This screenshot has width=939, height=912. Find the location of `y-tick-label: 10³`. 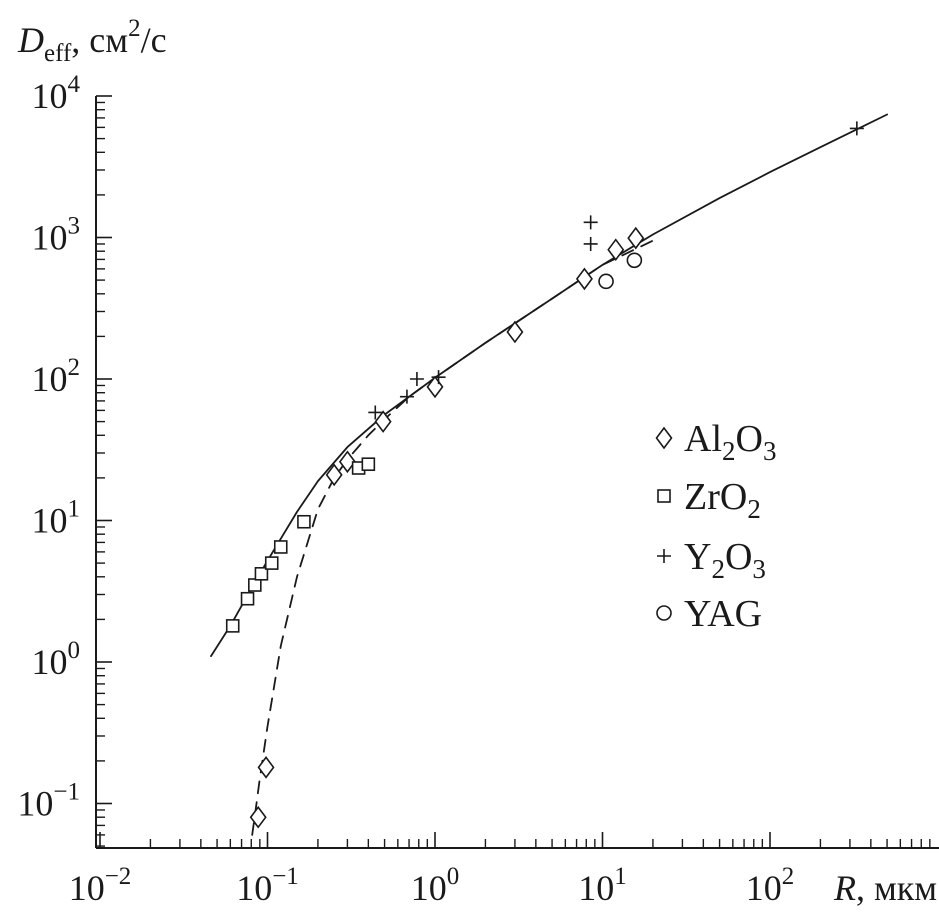

y-tick-label: 10³ is located at coordinates (56, 235).